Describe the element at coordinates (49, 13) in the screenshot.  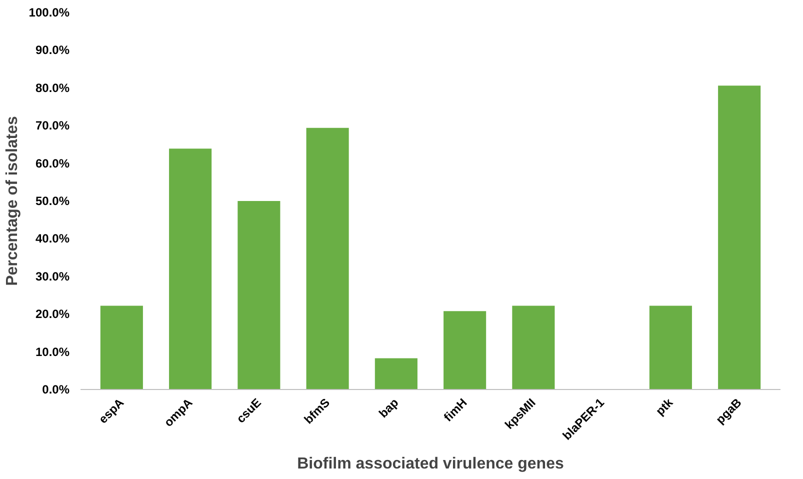
I see `y-tick-label: 100.0%` at that location.